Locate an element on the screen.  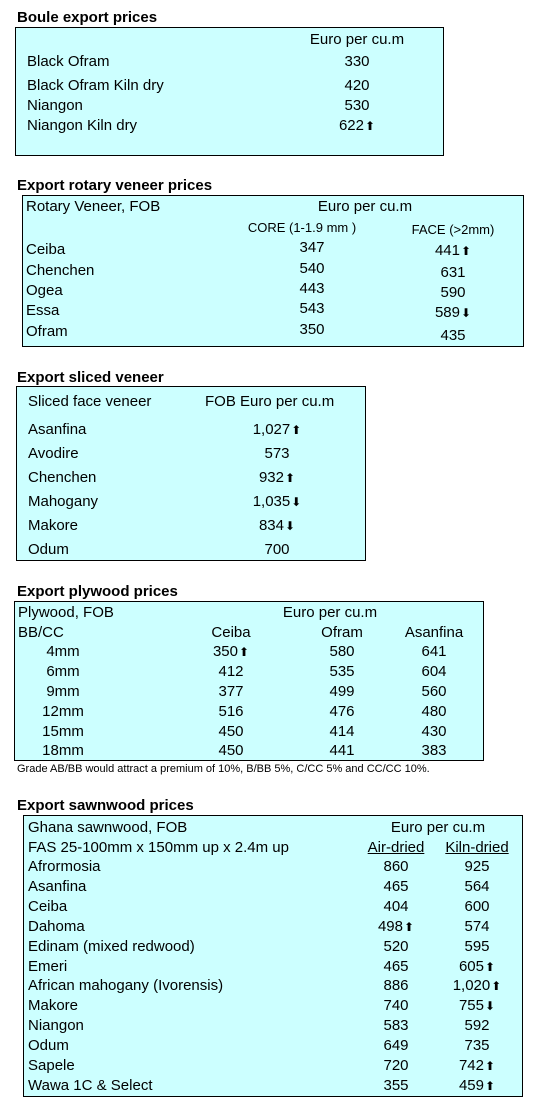
boule-row-value: 420 is located at coordinates (356, 85).